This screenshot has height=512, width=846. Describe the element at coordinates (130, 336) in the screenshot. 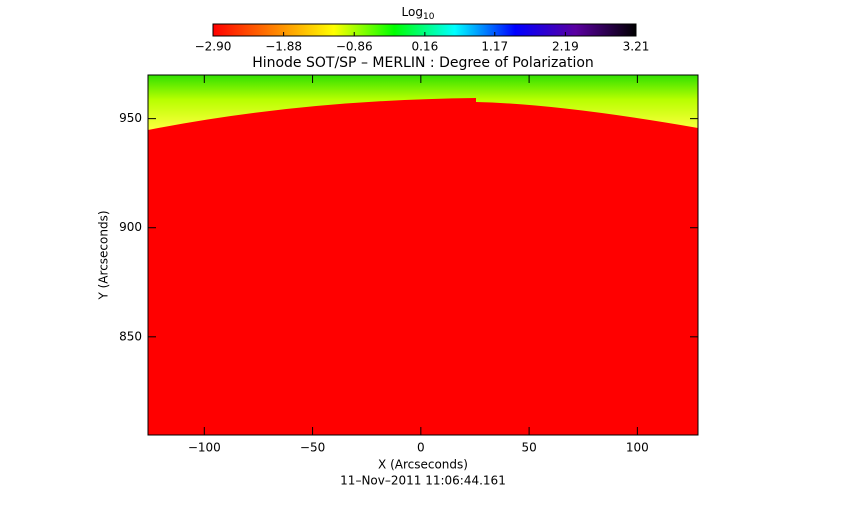

I see `y-tick-label: 850` at that location.